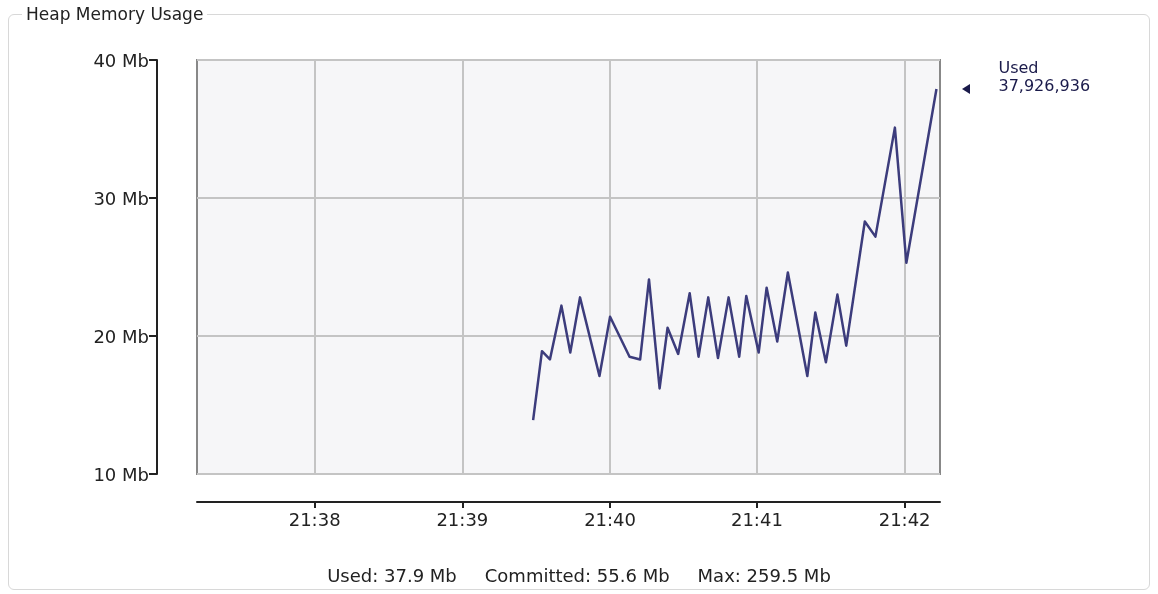  Describe the element at coordinates (577, 575) in the screenshot. I see `text: Committed: 55.6 Mb` at that location.